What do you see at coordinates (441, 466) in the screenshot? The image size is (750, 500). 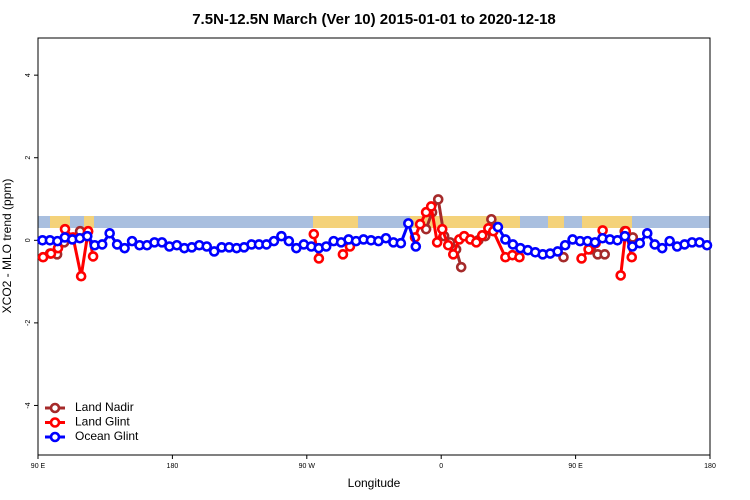 I see `x-tick-label: 0` at bounding box center [441, 466].